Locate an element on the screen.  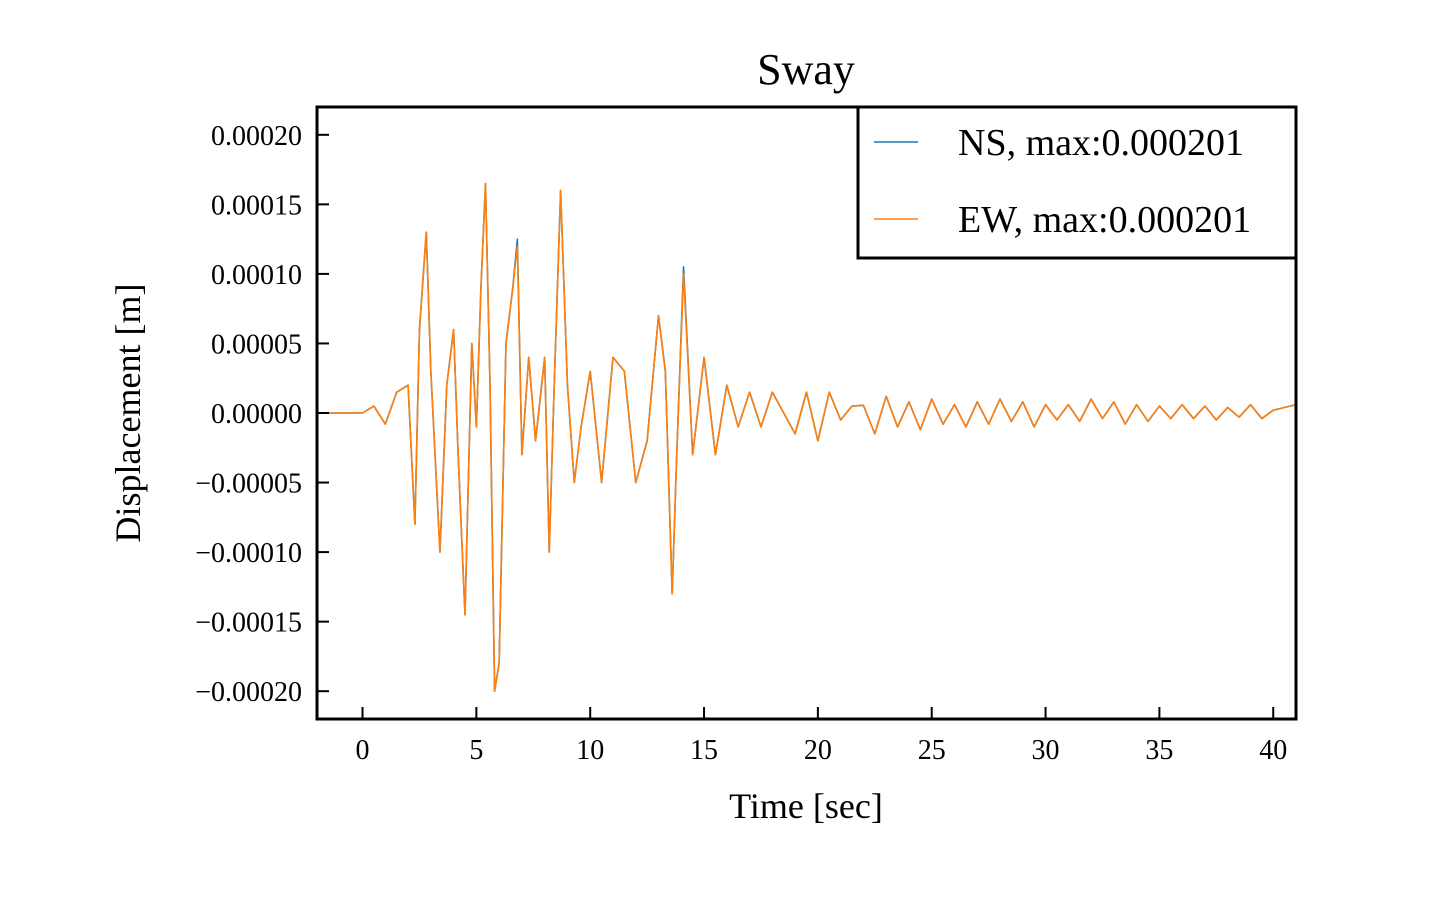
y-axis-label: Displacement [m] is located at coordinates (128, 413).